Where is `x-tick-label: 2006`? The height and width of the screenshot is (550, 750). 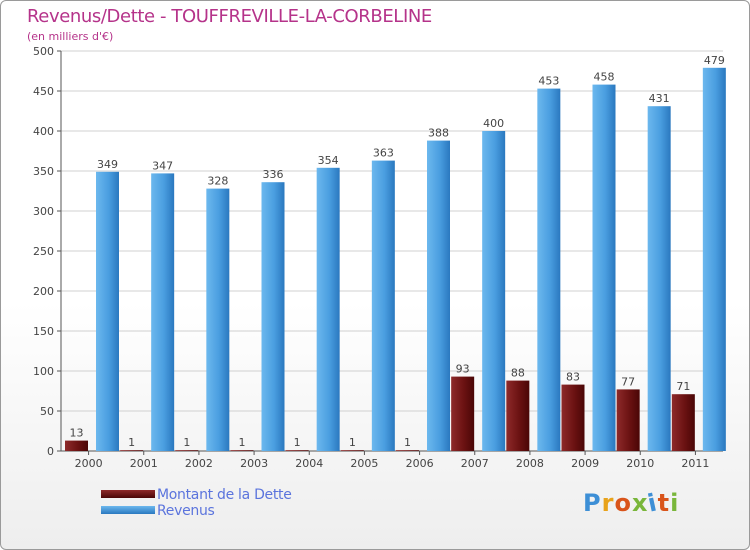
x-tick-label: 2006 is located at coordinates (420, 463).